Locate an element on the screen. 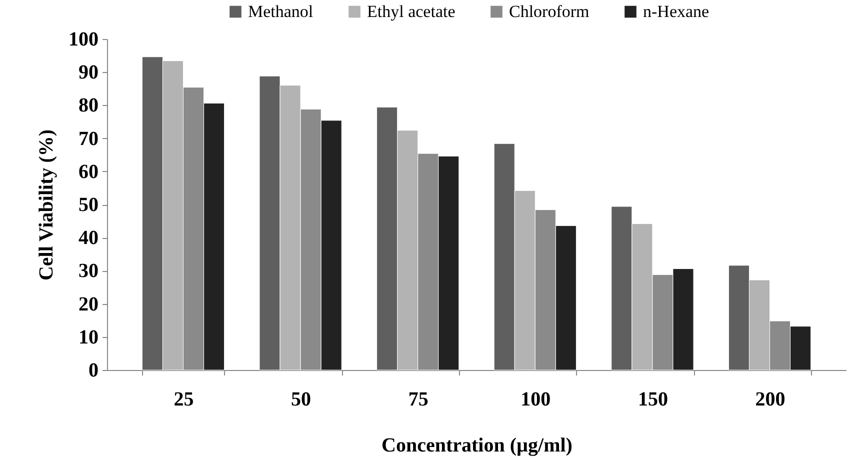 The image size is (850, 462). y-tick-label: 100 is located at coordinates (83, 39).